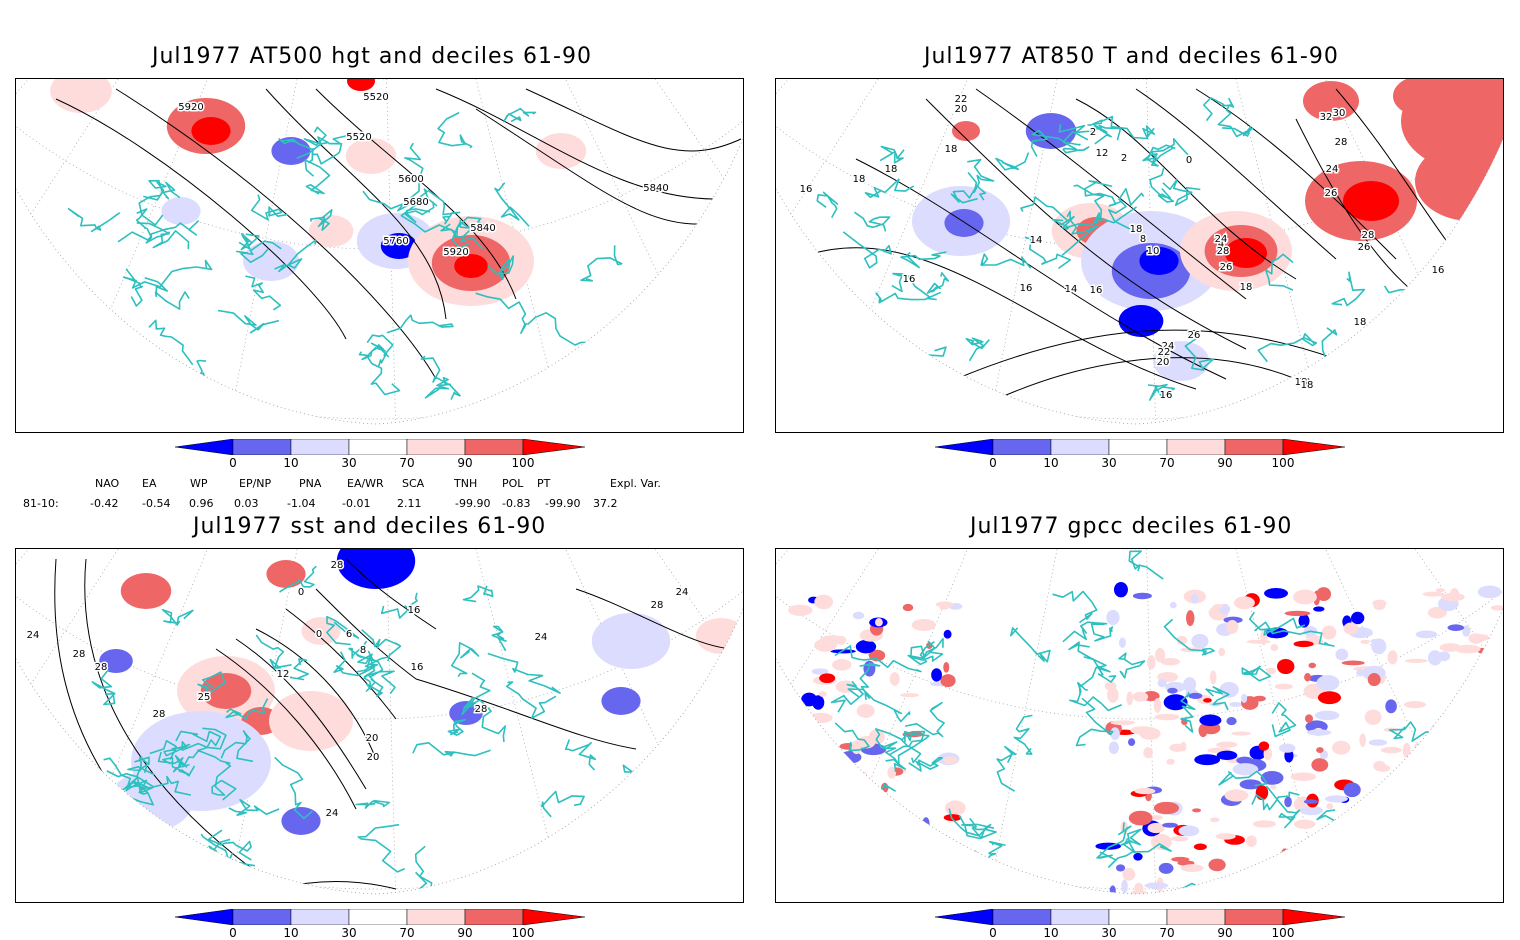 The width and height of the screenshot is (1520, 940). Describe the element at coordinates (559, 721) in the screenshot. I see `graticule-meridian` at that location.